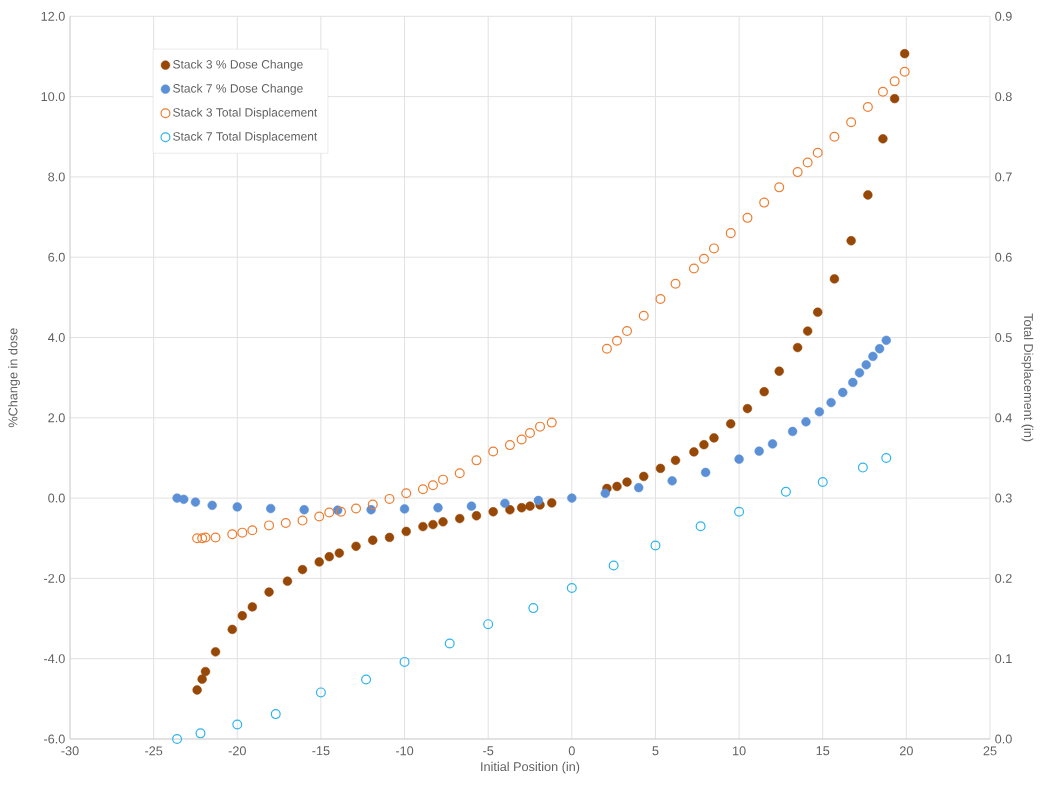 The width and height of the screenshot is (1054, 793). Describe the element at coordinates (1003, 257) in the screenshot. I see `y2-tick-label: 0.6` at that location.